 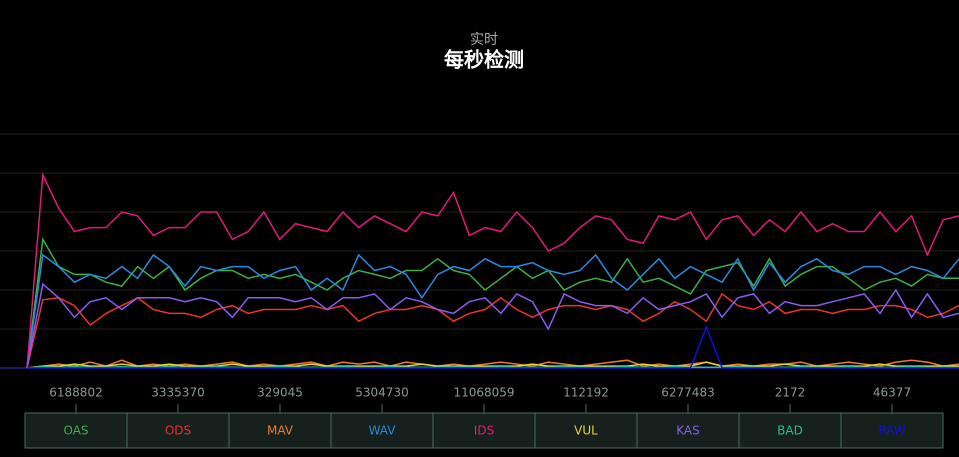 What do you see at coordinates (177, 393) in the screenshot?
I see `total-count: 3335370` at bounding box center [177, 393].